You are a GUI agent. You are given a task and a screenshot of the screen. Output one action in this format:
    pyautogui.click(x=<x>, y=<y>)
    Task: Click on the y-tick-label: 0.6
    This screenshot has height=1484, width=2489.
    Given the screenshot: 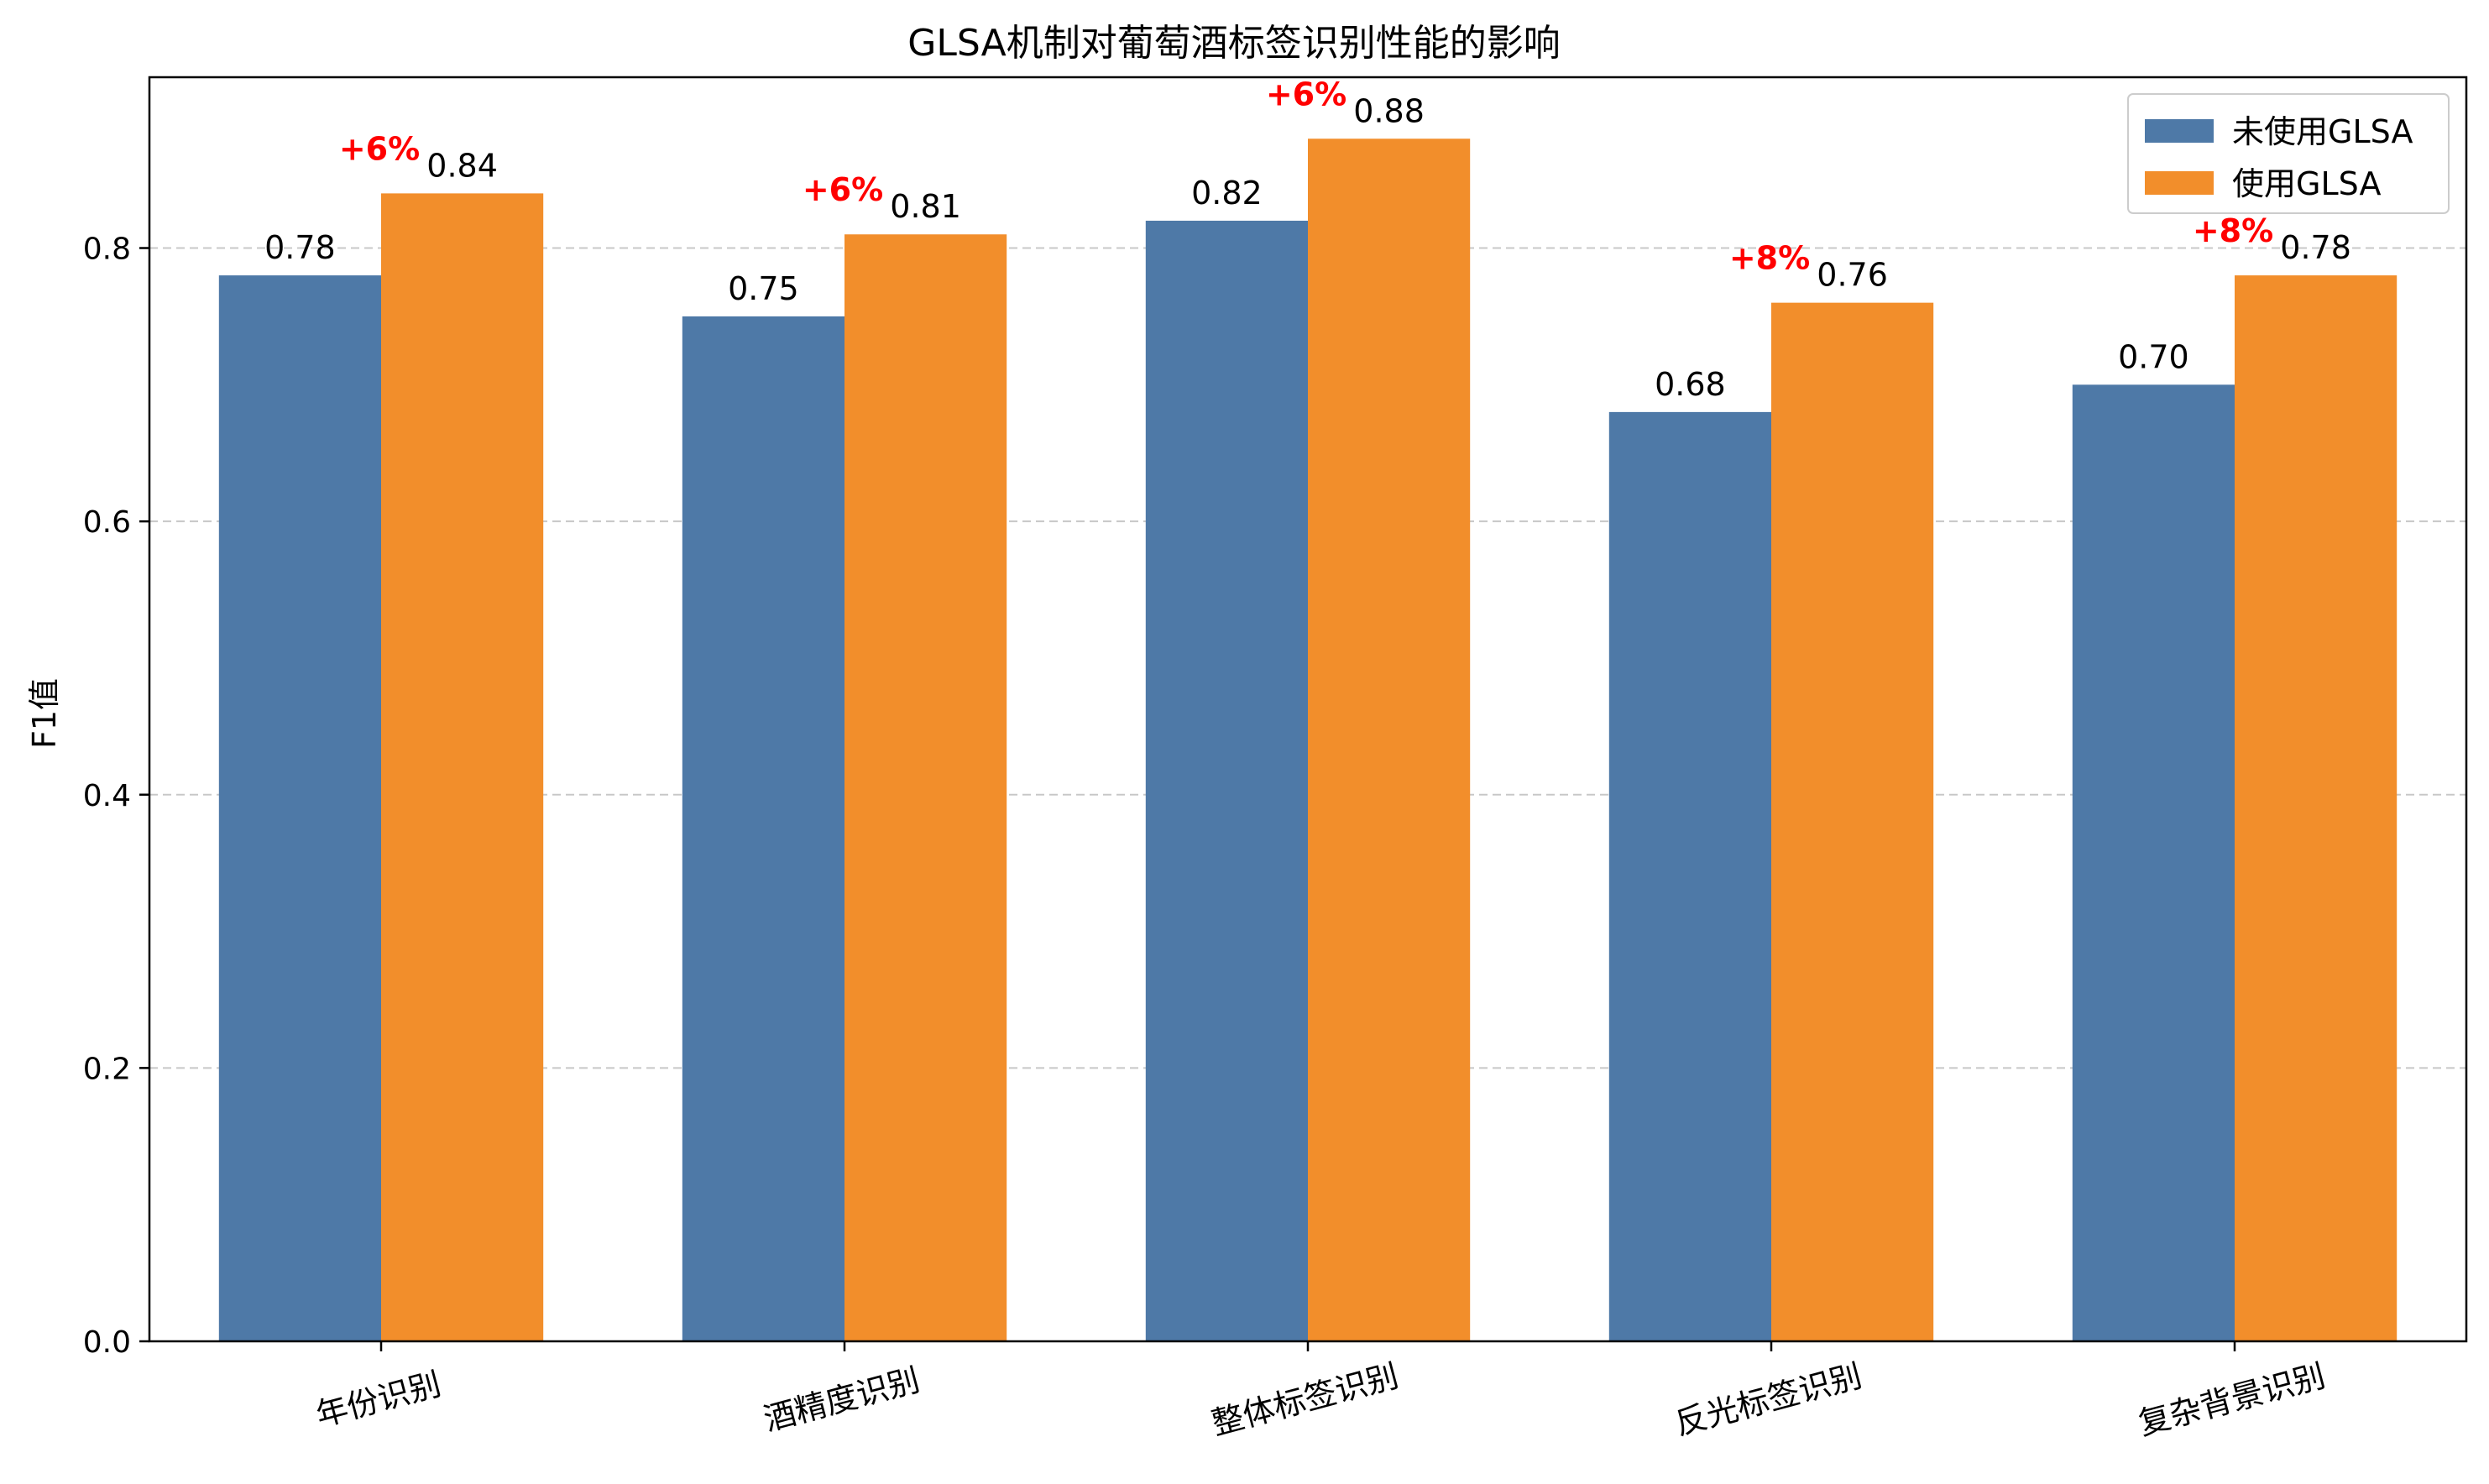 What is the action you would take?
    pyautogui.click(x=107, y=522)
    